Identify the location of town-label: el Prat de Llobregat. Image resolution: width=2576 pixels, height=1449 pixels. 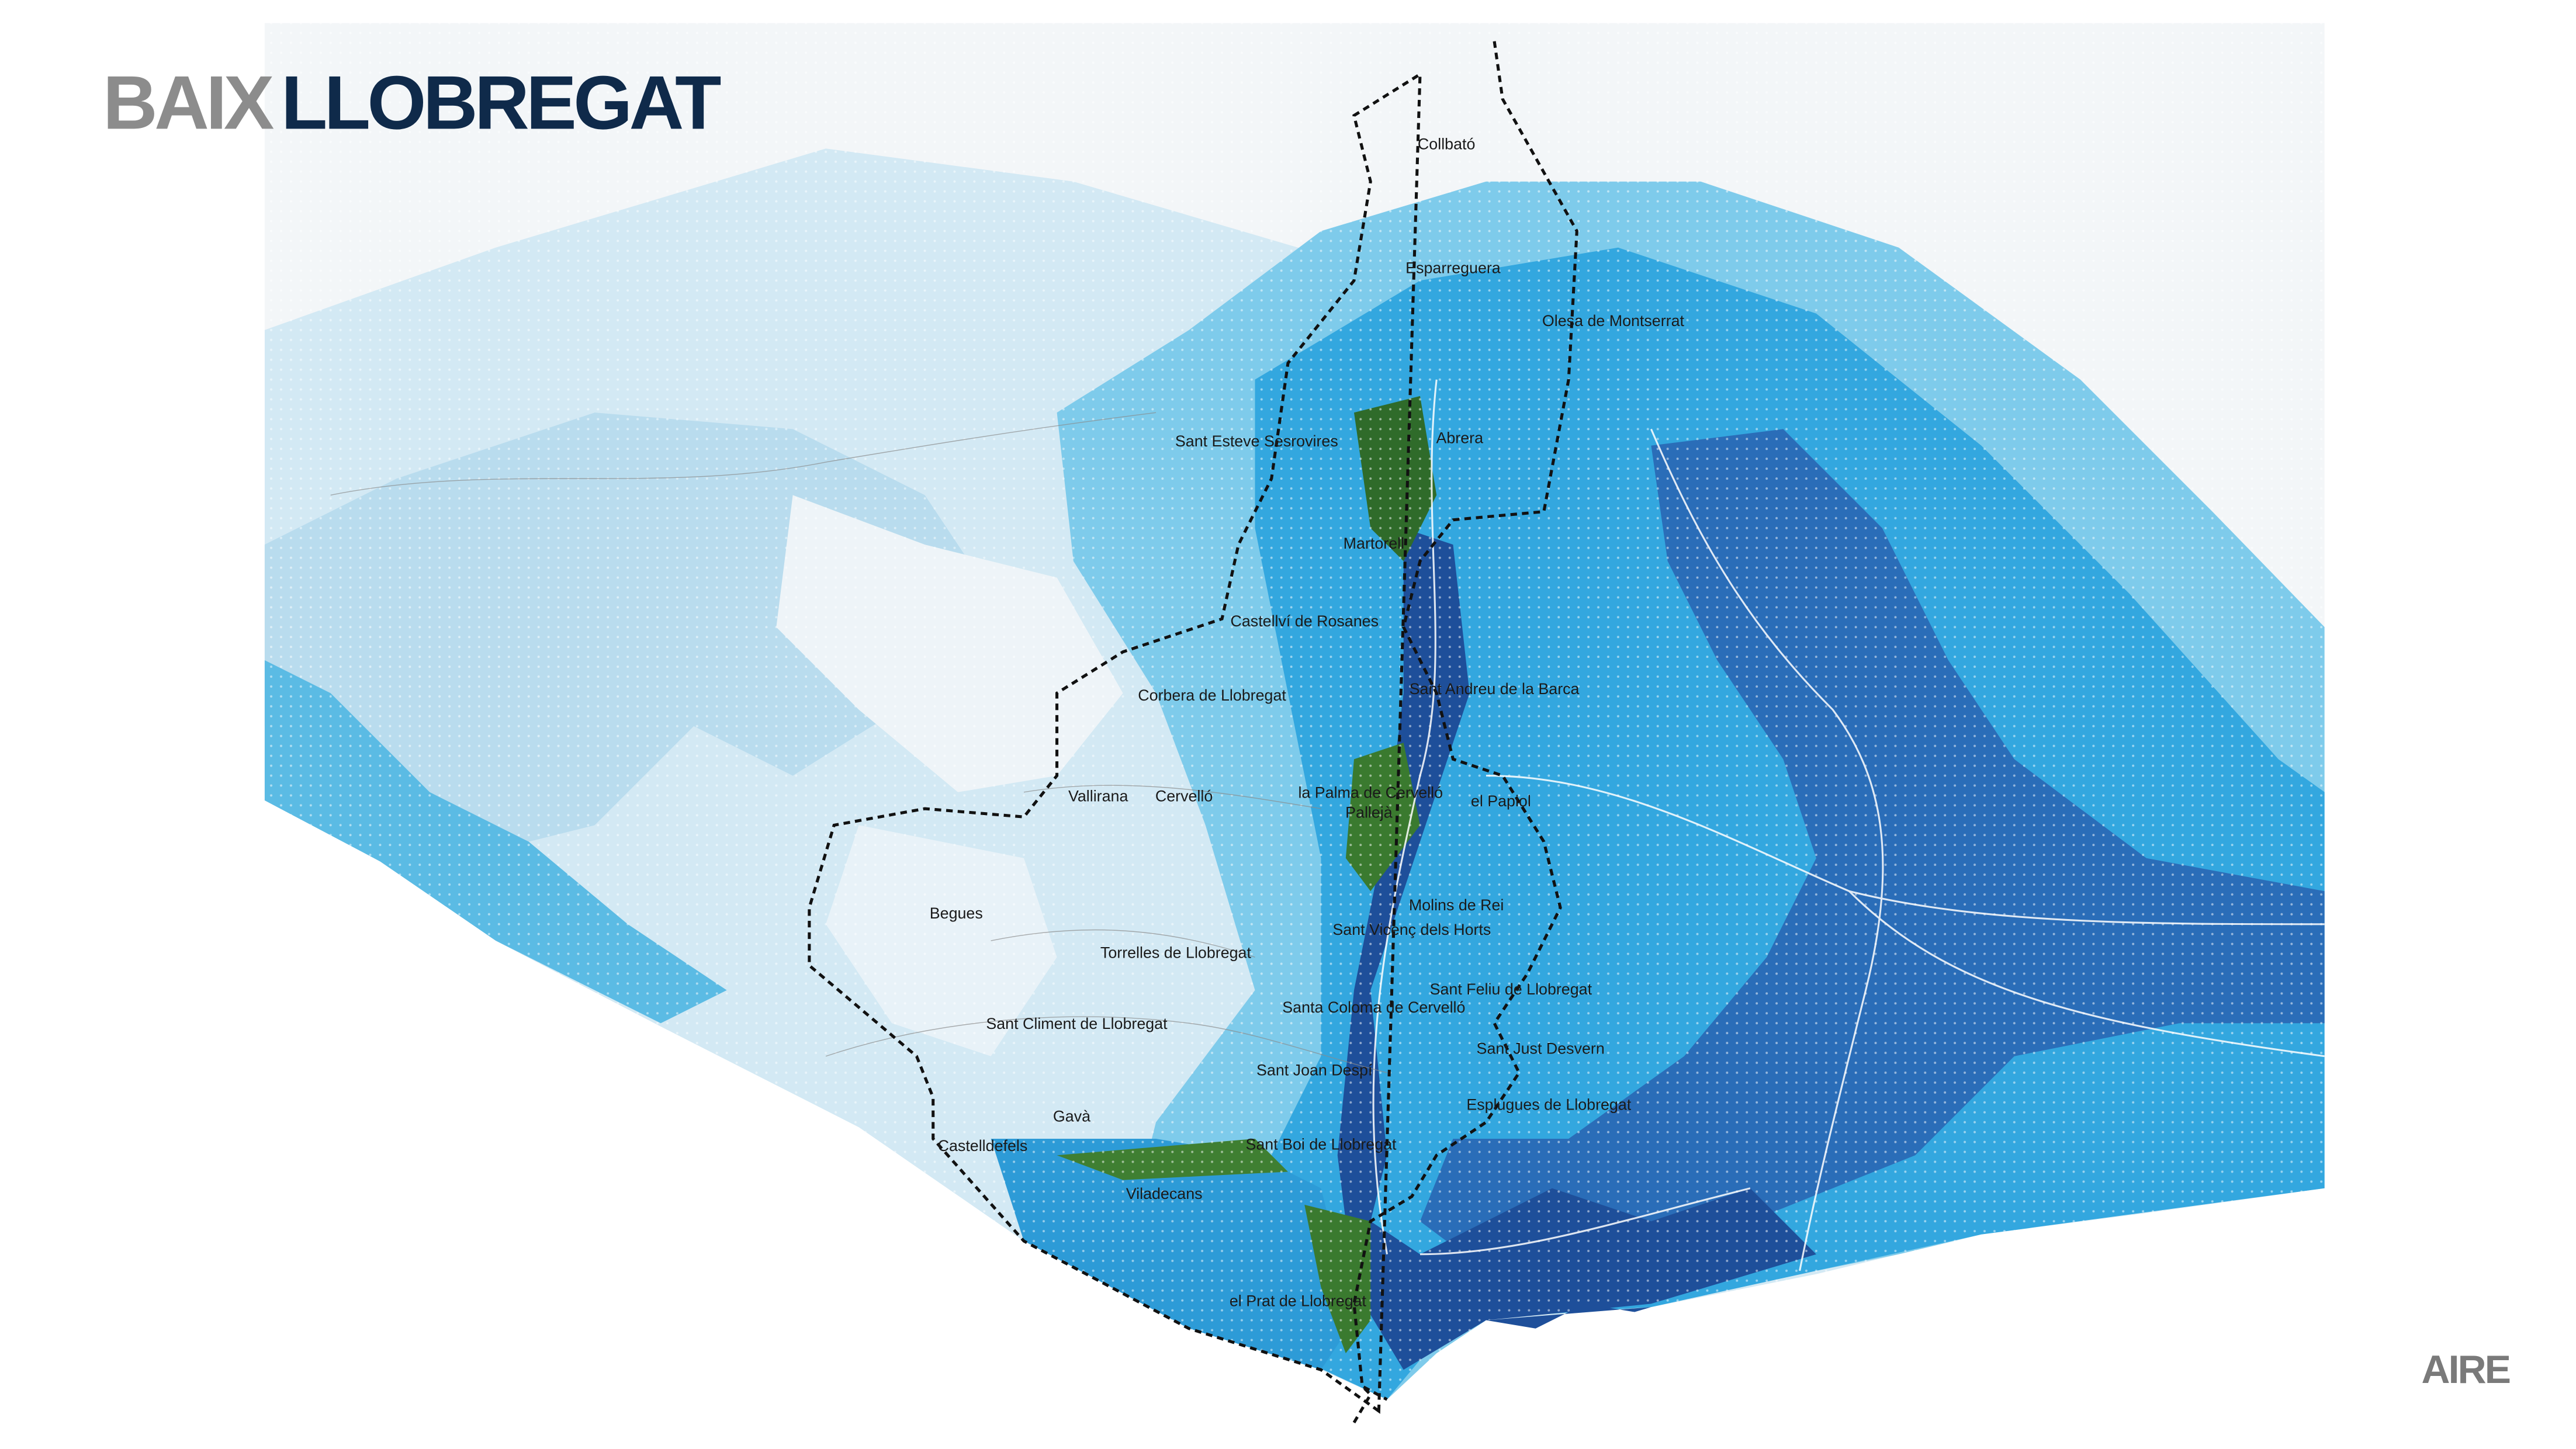
(1299, 1301).